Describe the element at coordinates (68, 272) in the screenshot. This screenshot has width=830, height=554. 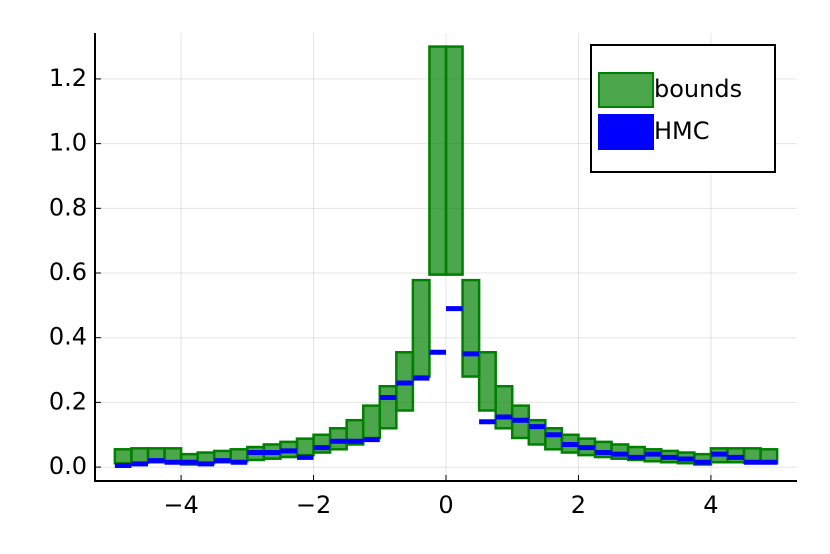
I see `y-tick-label: 0.6` at that location.